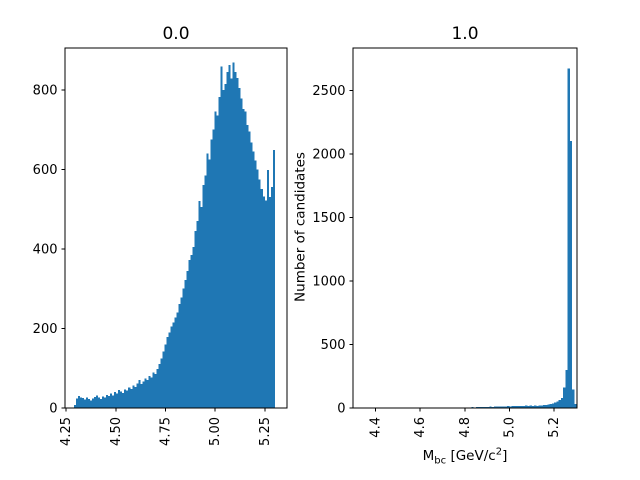 This screenshot has width=640, height=480. Describe the element at coordinates (215, 431) in the screenshot. I see `x-tick-label: 5.00` at that location.